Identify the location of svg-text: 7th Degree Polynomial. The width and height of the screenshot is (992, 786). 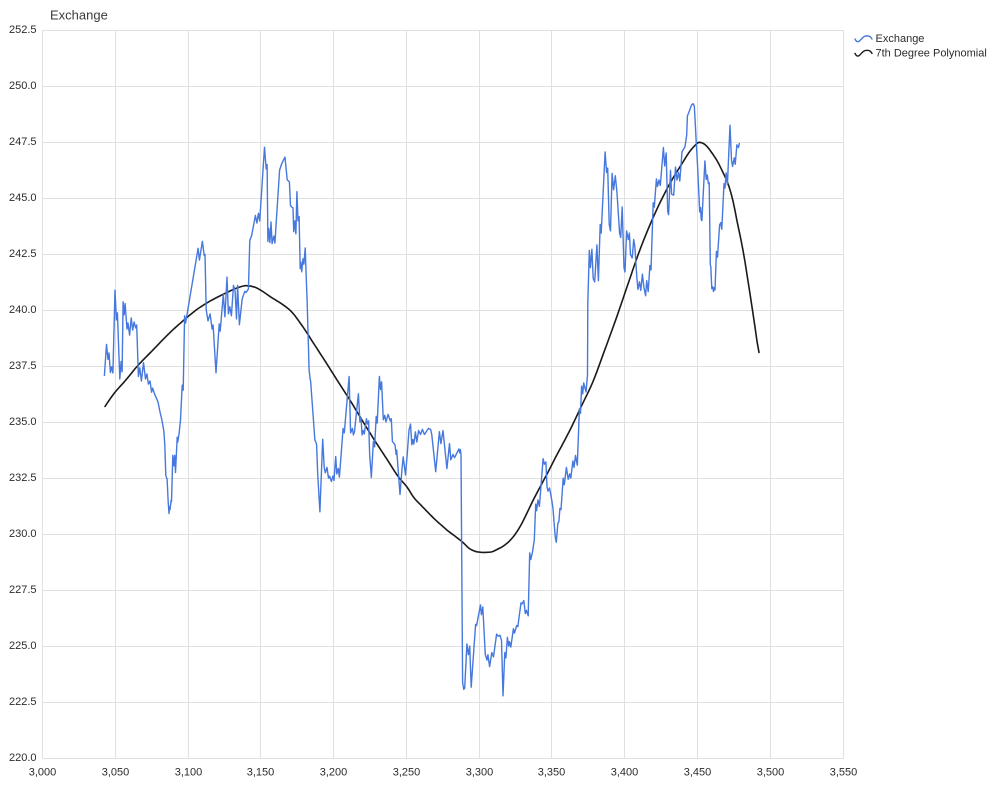
(931, 54).